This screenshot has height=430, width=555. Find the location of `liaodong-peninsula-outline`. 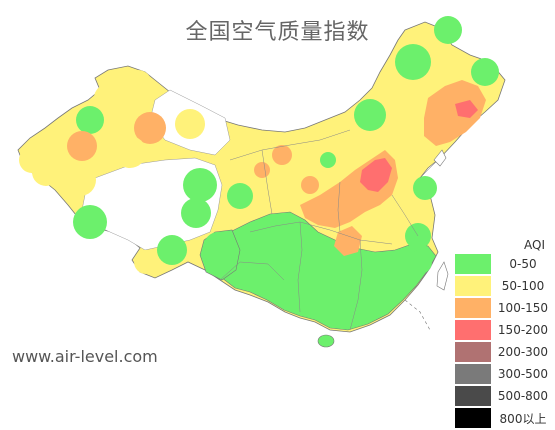

liaodong-peninsula-outline is located at coordinates (440, 158).